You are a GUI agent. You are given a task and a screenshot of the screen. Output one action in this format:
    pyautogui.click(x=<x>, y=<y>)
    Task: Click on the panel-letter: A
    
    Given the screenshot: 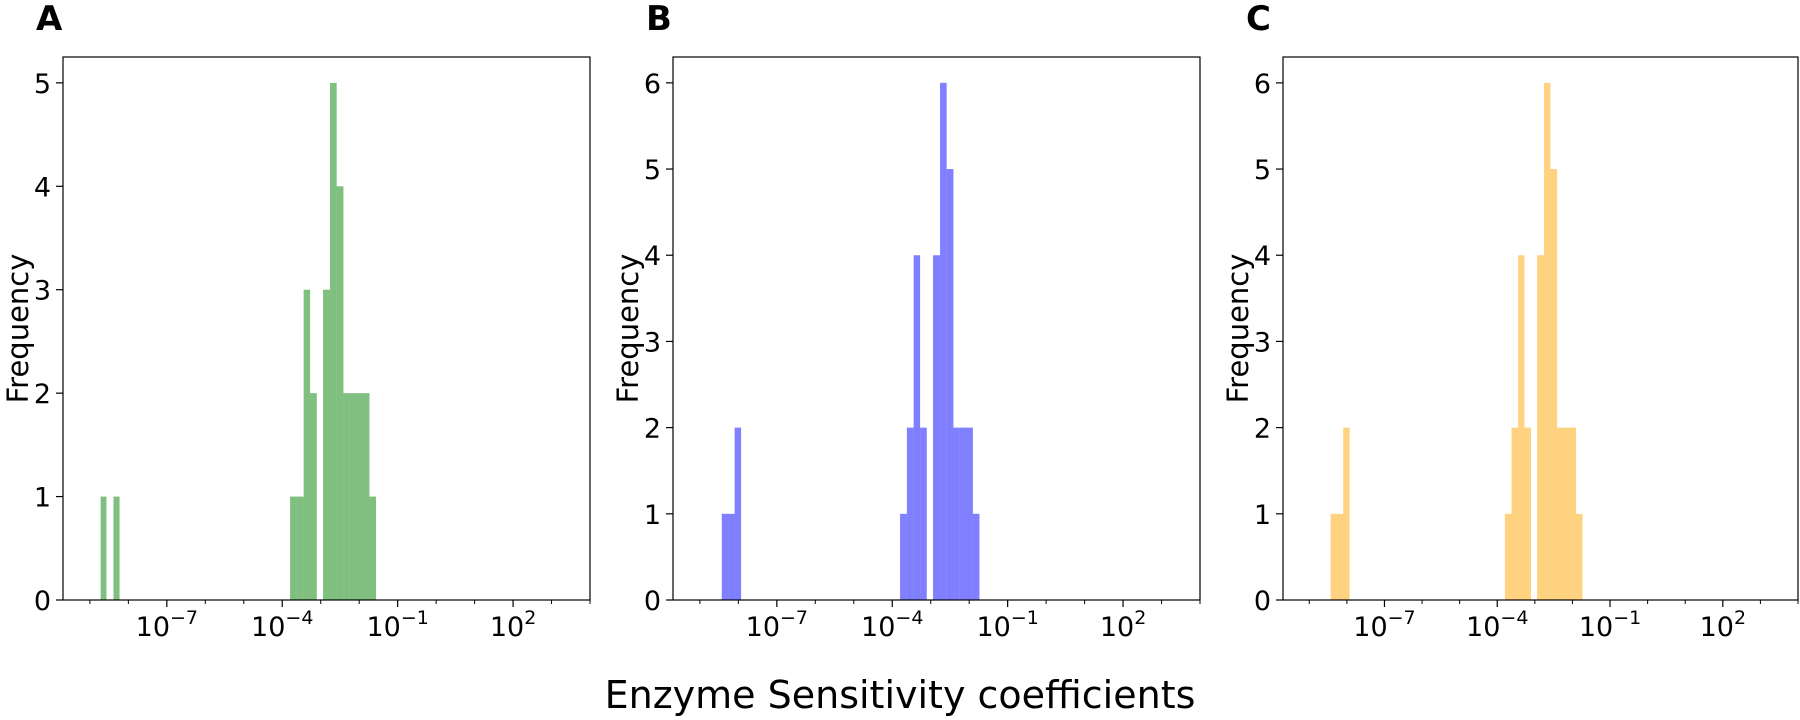 What is the action you would take?
    pyautogui.click(x=49, y=19)
    